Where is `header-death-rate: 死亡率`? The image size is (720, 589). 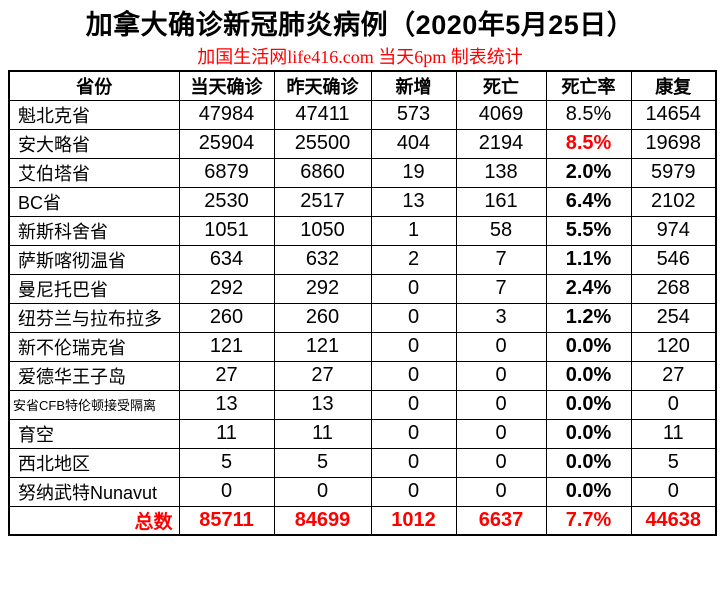
header-death-rate: 死亡率 is located at coordinates (588, 85).